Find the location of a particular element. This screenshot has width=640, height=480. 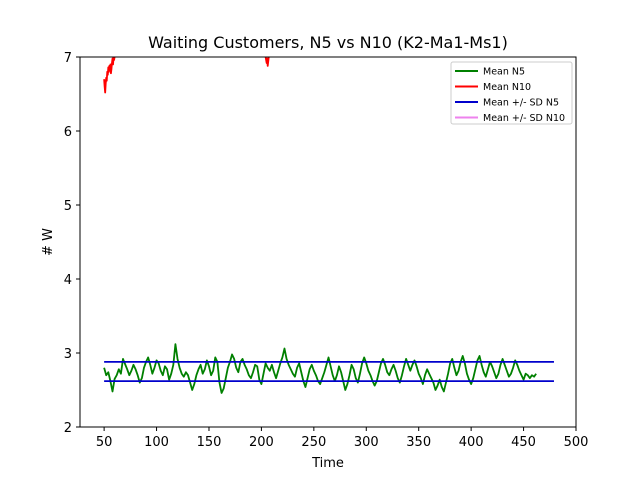

x-tick-label: 250 is located at coordinates (313, 442).